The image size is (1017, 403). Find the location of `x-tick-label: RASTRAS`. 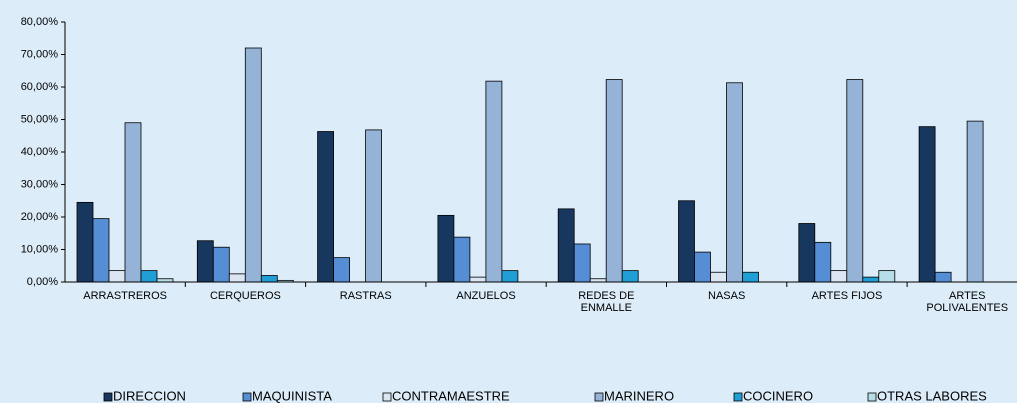

x-tick-label: RASTRAS is located at coordinates (365, 296).